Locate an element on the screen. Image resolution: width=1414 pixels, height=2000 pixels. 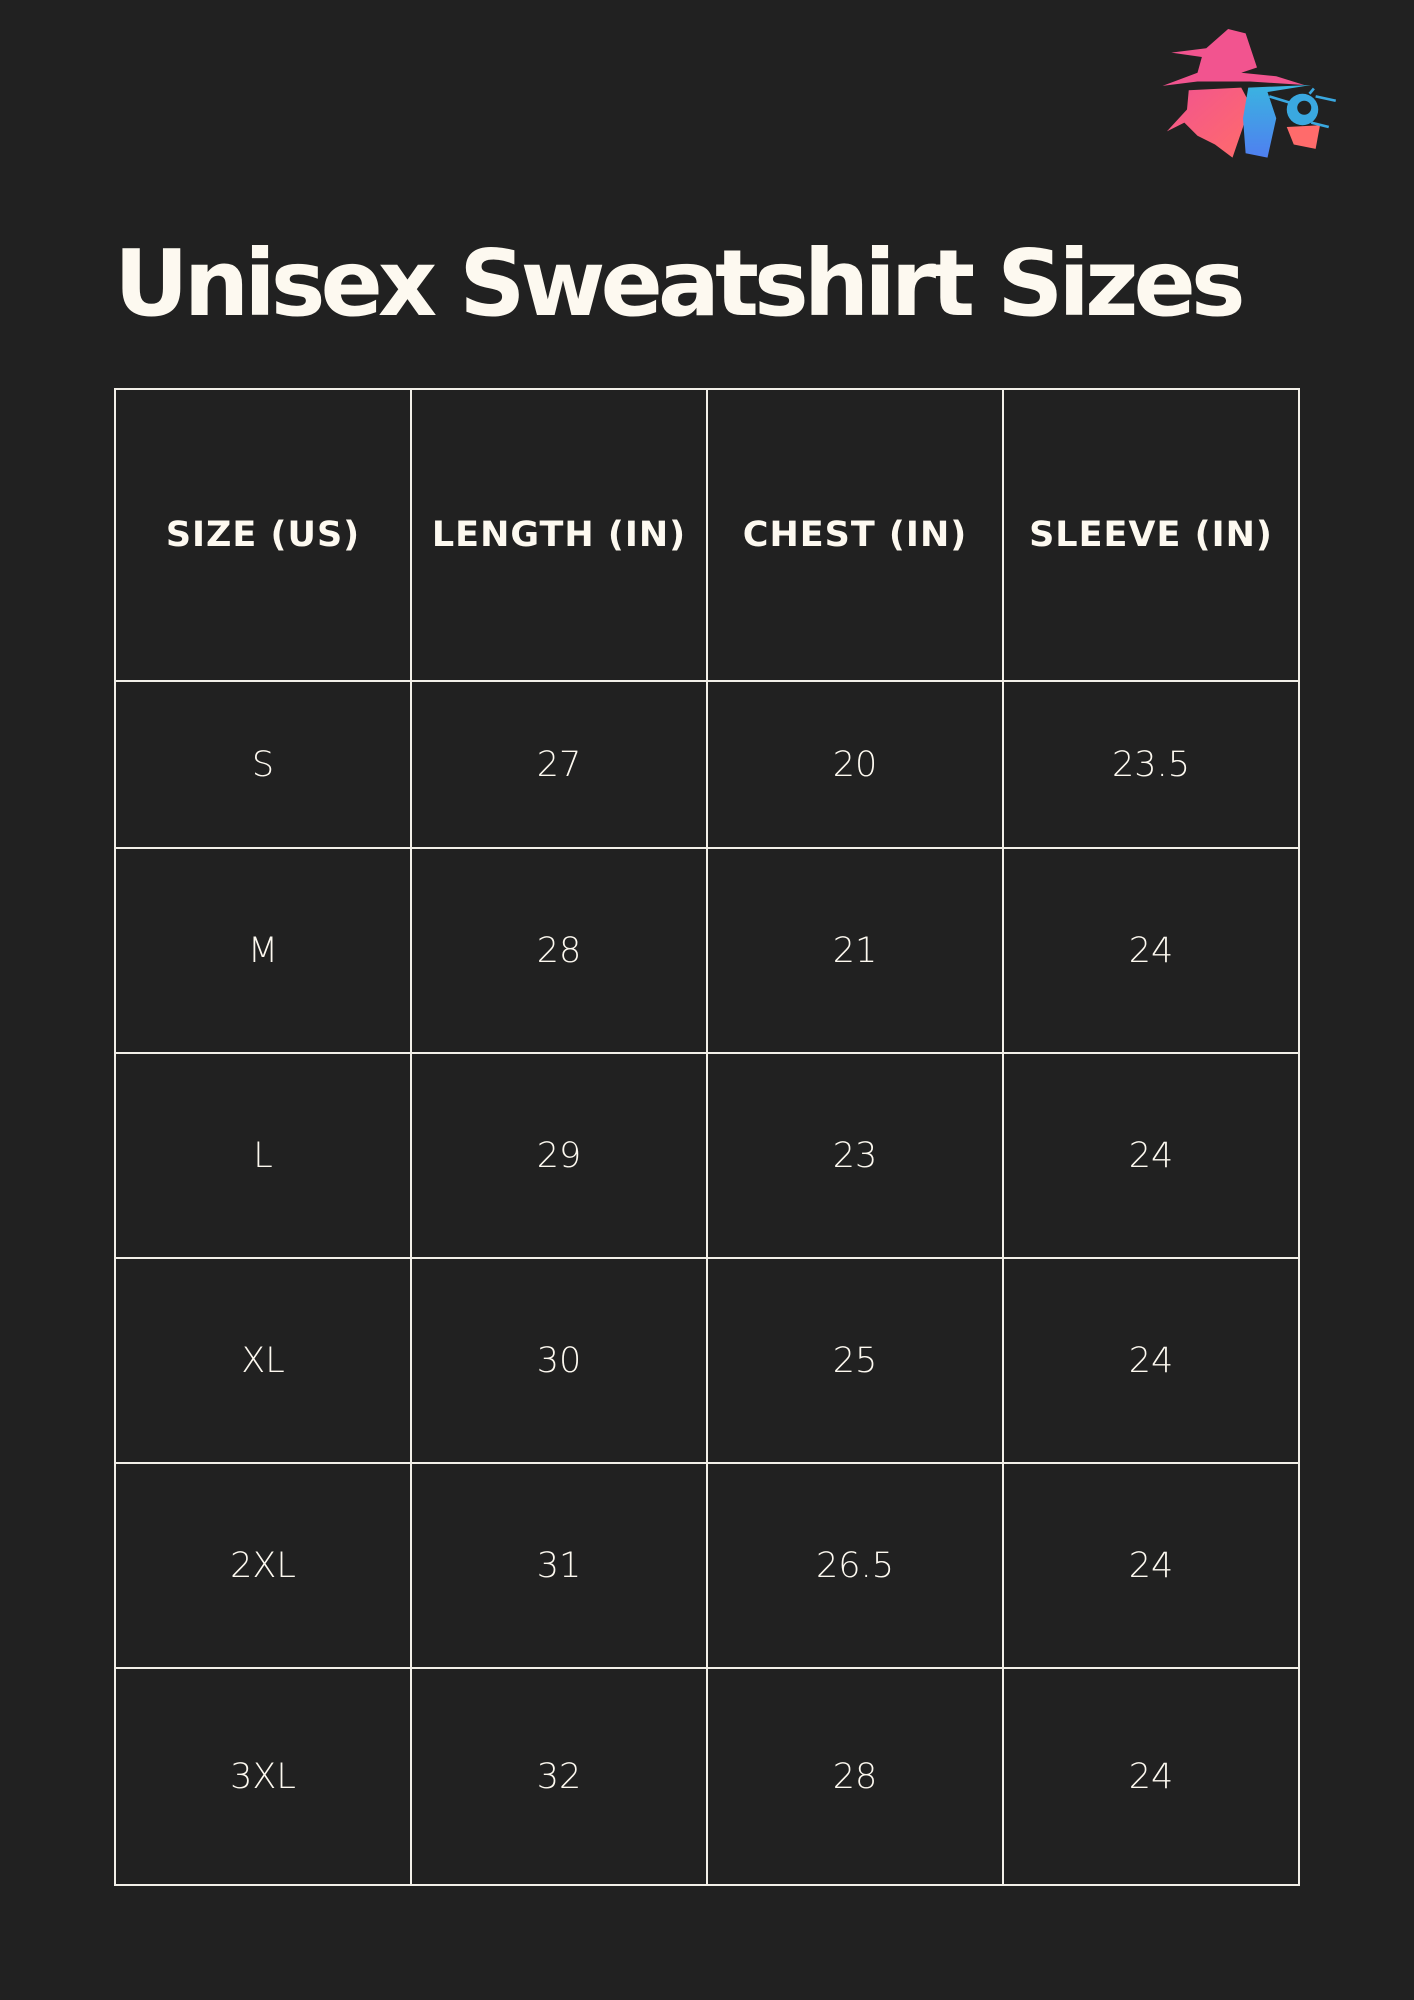
cell-chest: 21 is located at coordinates (855, 950).